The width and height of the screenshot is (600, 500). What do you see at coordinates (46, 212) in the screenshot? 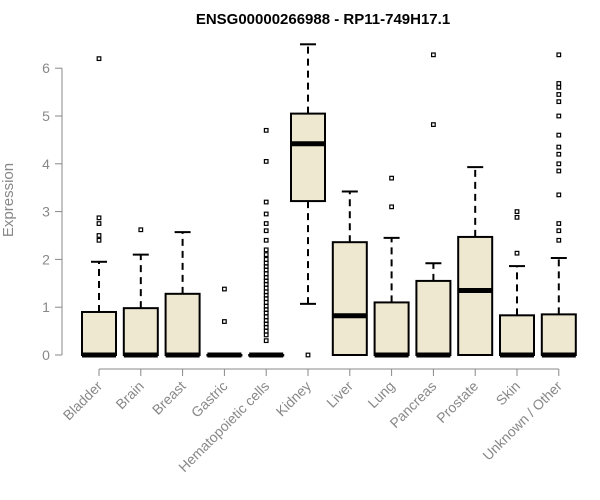
I see `y-tick-label: 3` at bounding box center [46, 212].